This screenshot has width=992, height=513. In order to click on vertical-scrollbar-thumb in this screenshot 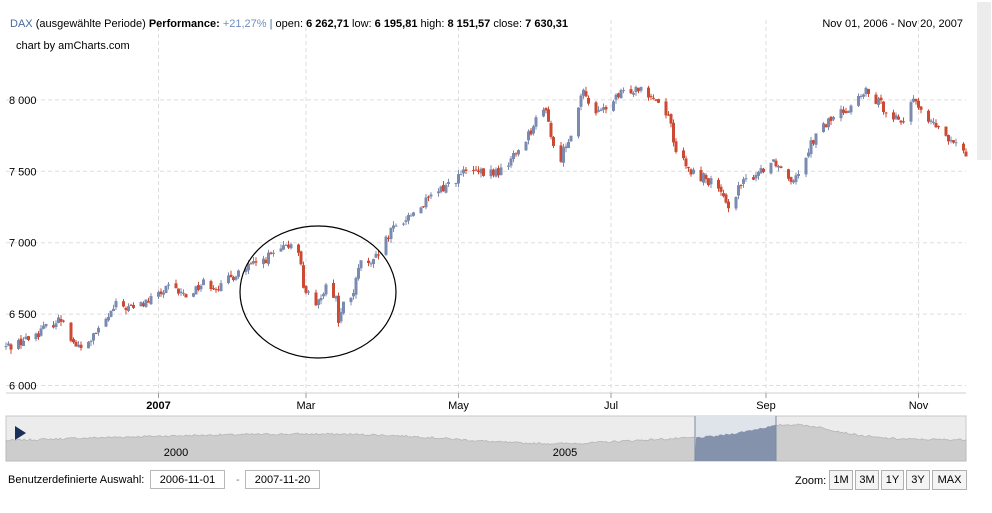, I will do `click(984, 81)`.